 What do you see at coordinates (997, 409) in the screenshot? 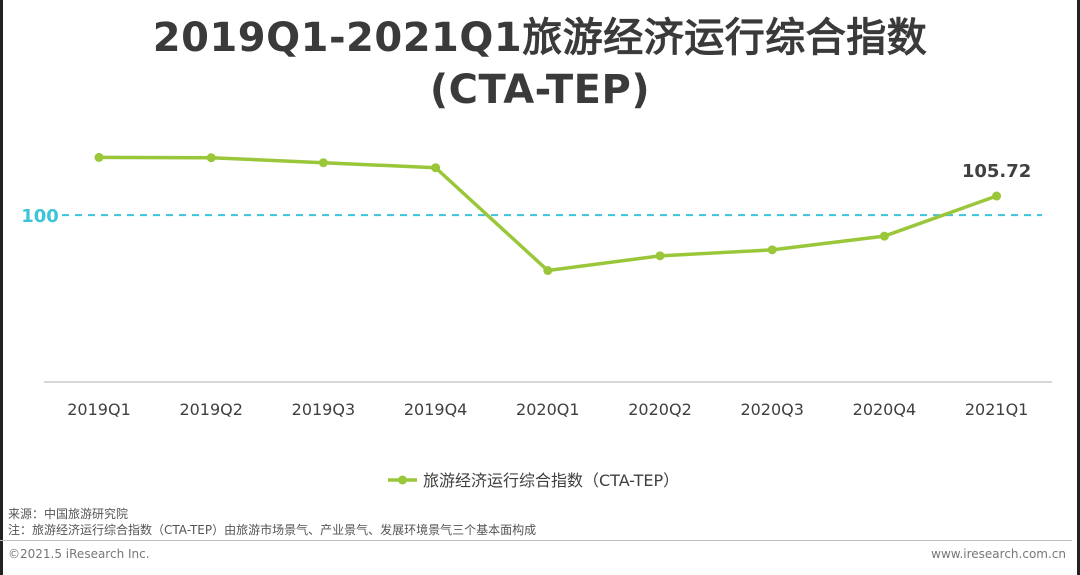
I see `x-tick-label: 2021Q1` at bounding box center [997, 409].